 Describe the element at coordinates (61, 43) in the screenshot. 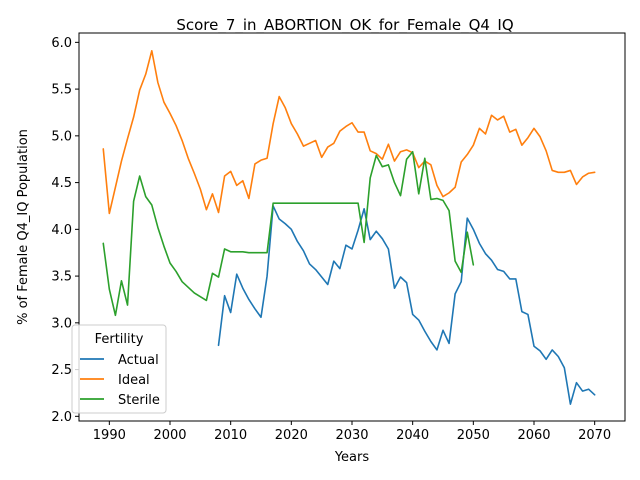

I see `y-tick-label: 6.0` at that location.